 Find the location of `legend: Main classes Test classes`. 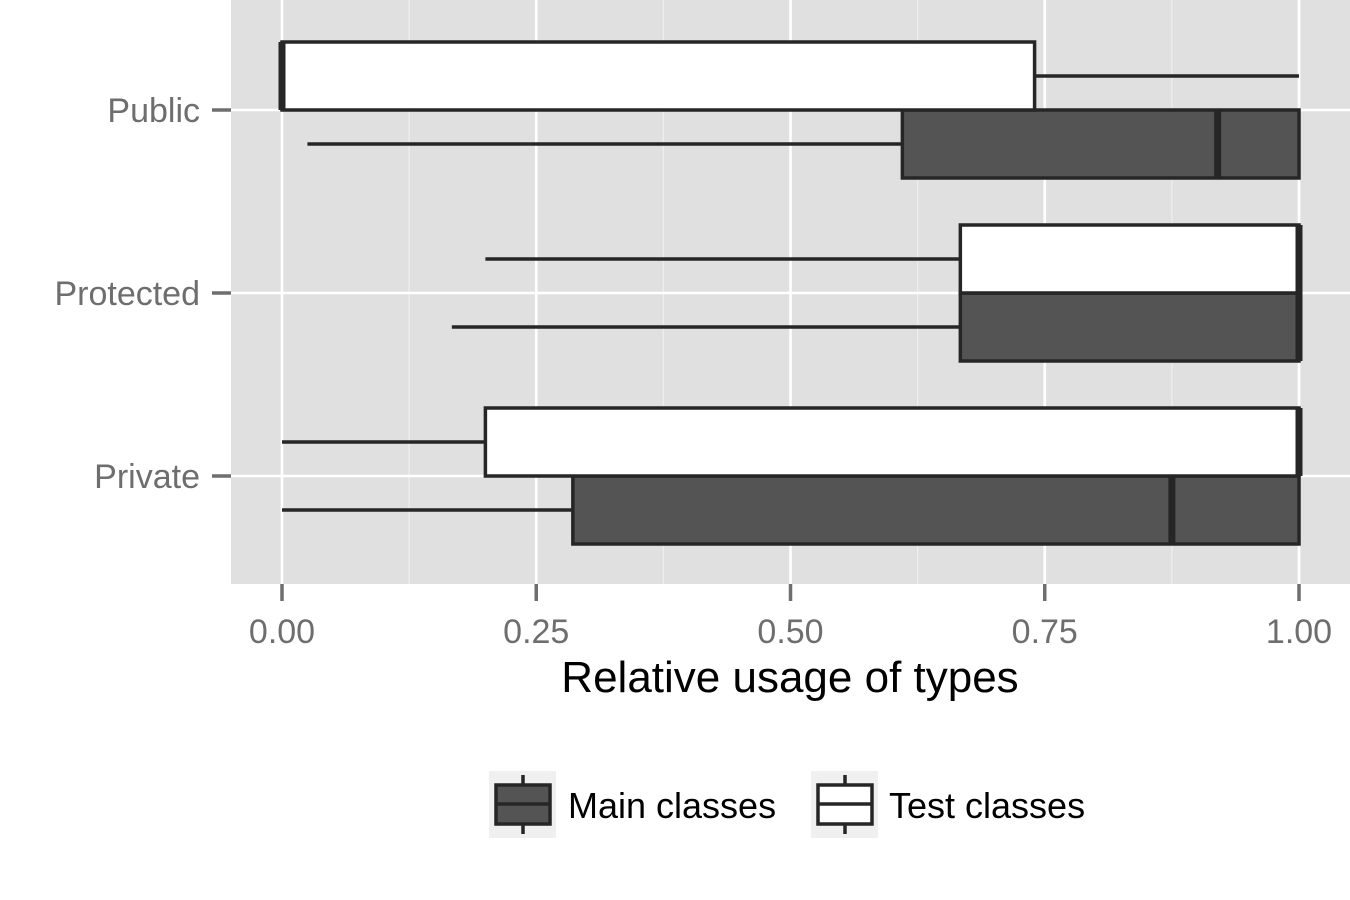

legend: Main classes Test classes is located at coordinates (787, 804).